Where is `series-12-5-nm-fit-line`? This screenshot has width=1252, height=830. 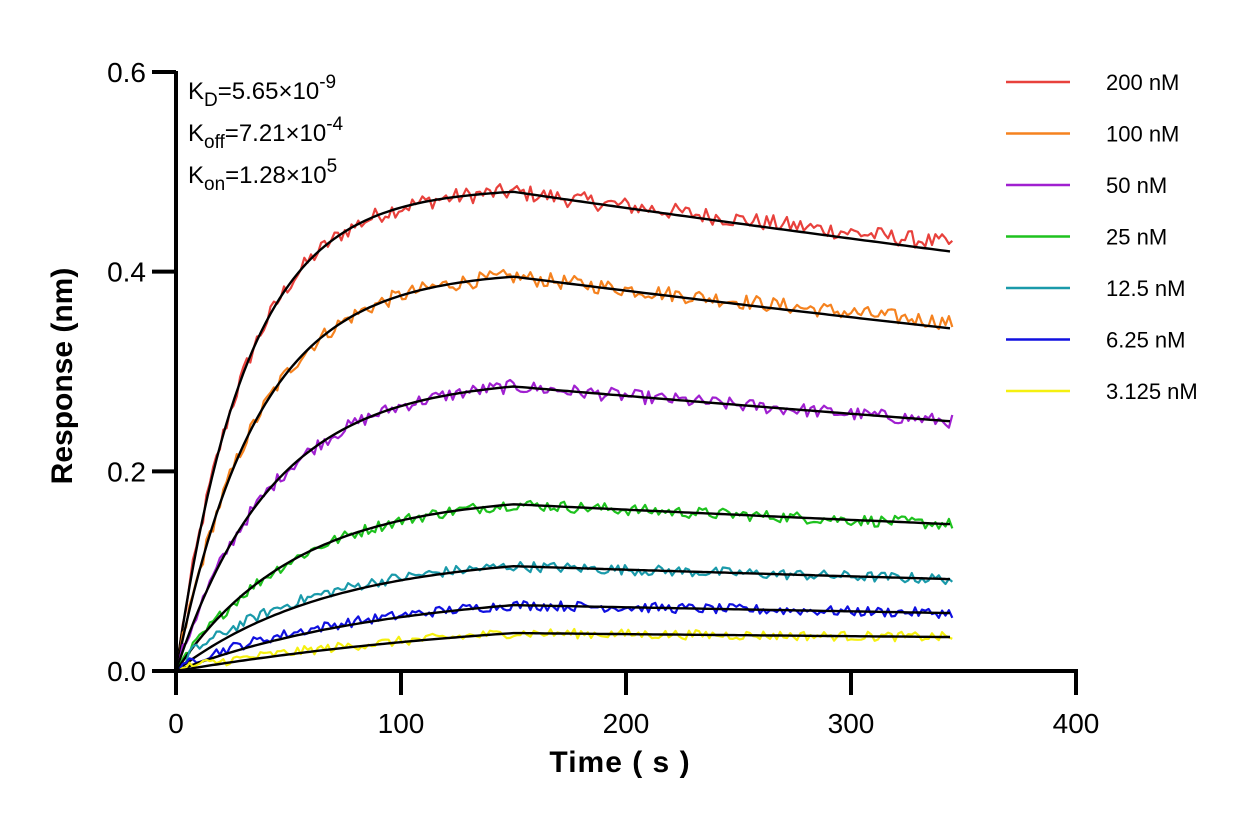 series-12-5-nm-fit-line is located at coordinates (563, 618).